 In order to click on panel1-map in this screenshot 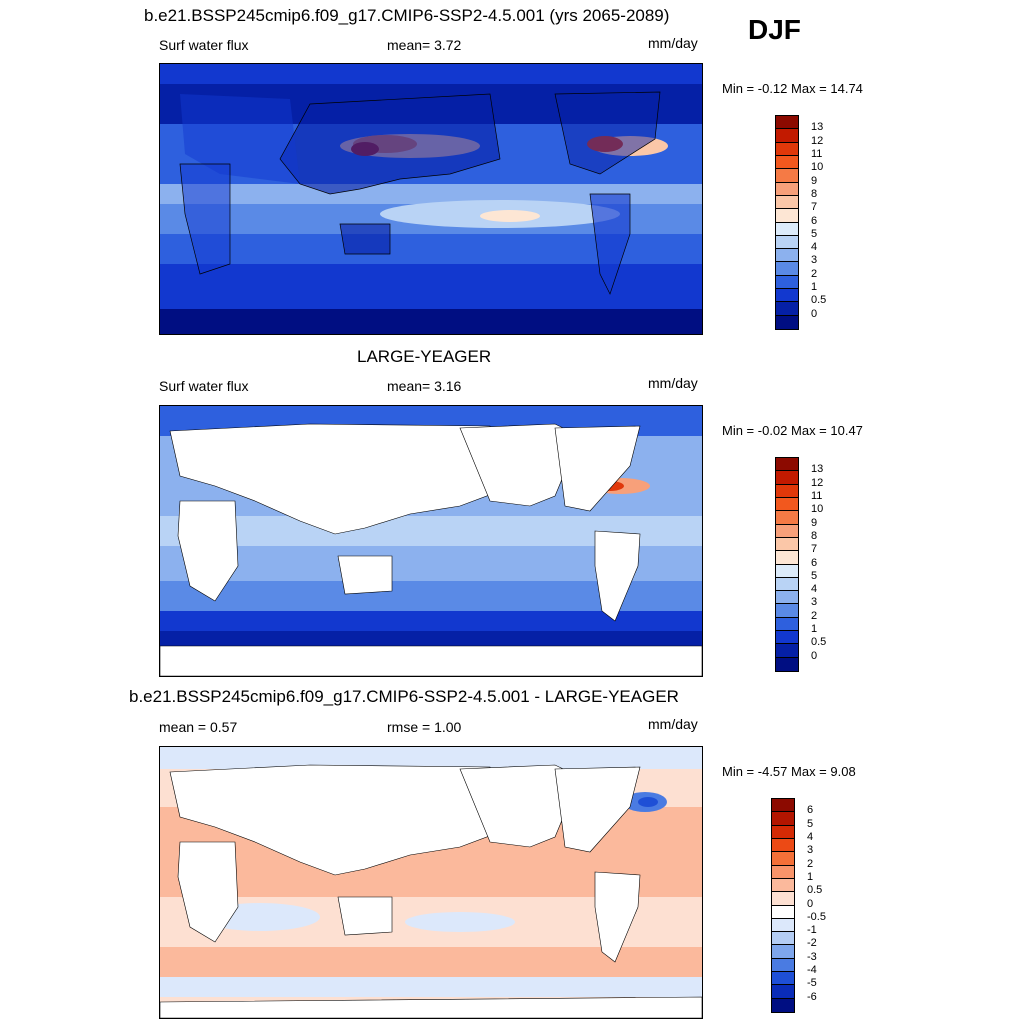, I will do `click(431, 199)`.